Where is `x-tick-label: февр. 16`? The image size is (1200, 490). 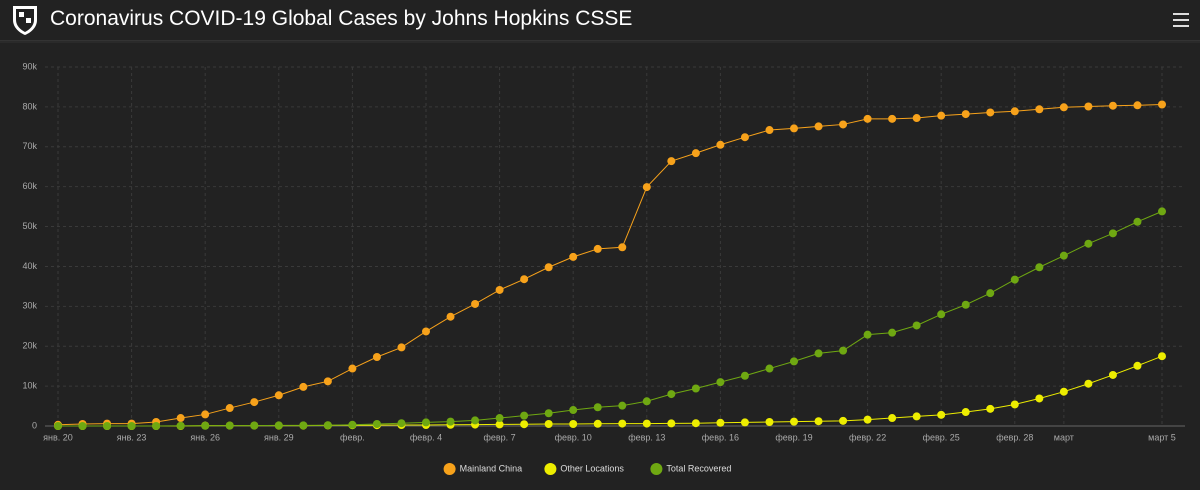 x-tick-label: февр. 16 is located at coordinates (720, 437).